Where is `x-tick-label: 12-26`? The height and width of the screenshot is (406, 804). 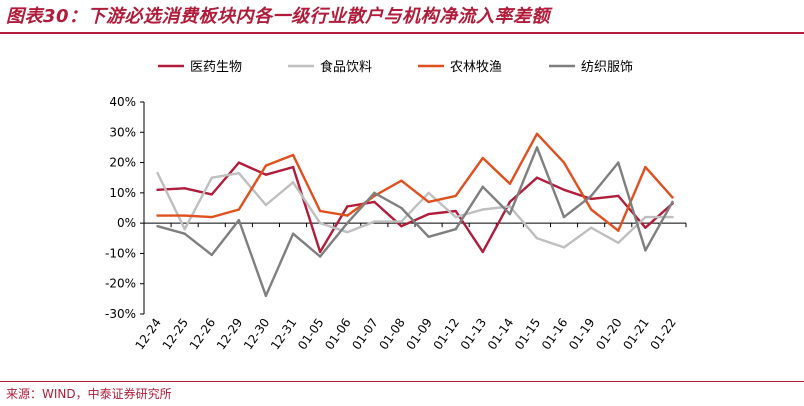 x-tick-label: 12-26 is located at coordinates (202, 334).